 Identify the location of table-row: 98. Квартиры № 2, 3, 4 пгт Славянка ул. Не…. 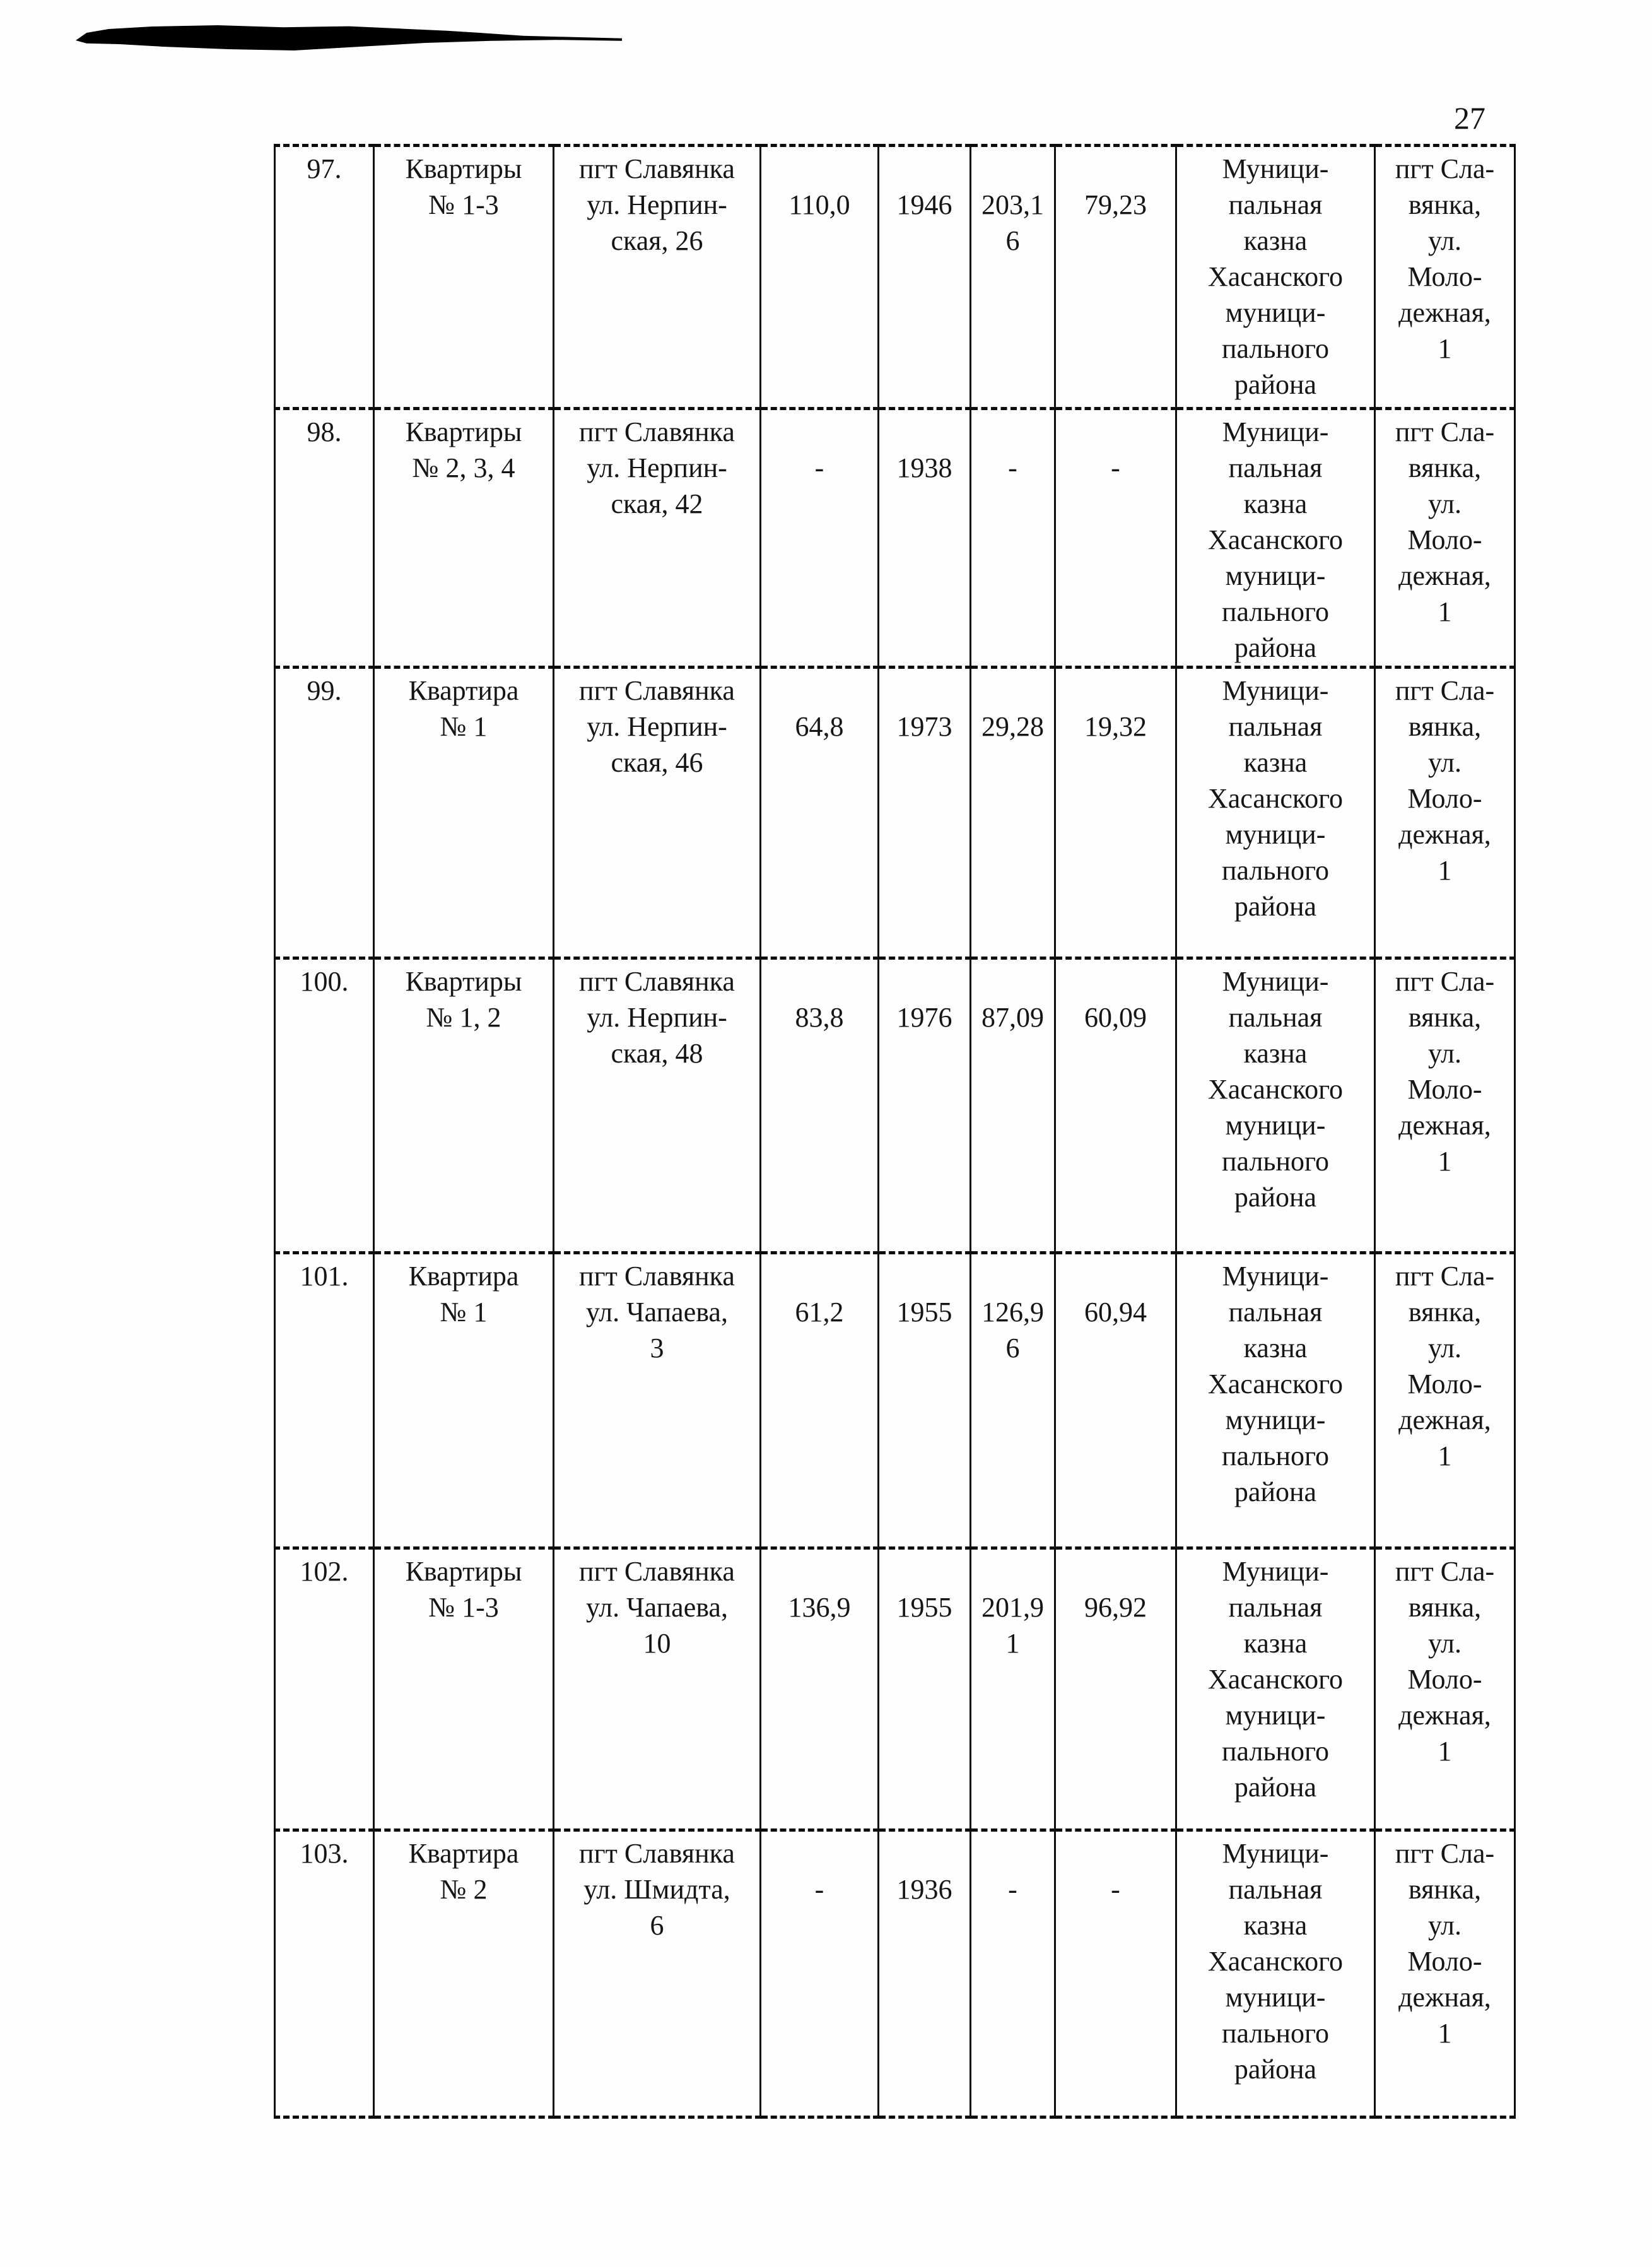
(895, 538).